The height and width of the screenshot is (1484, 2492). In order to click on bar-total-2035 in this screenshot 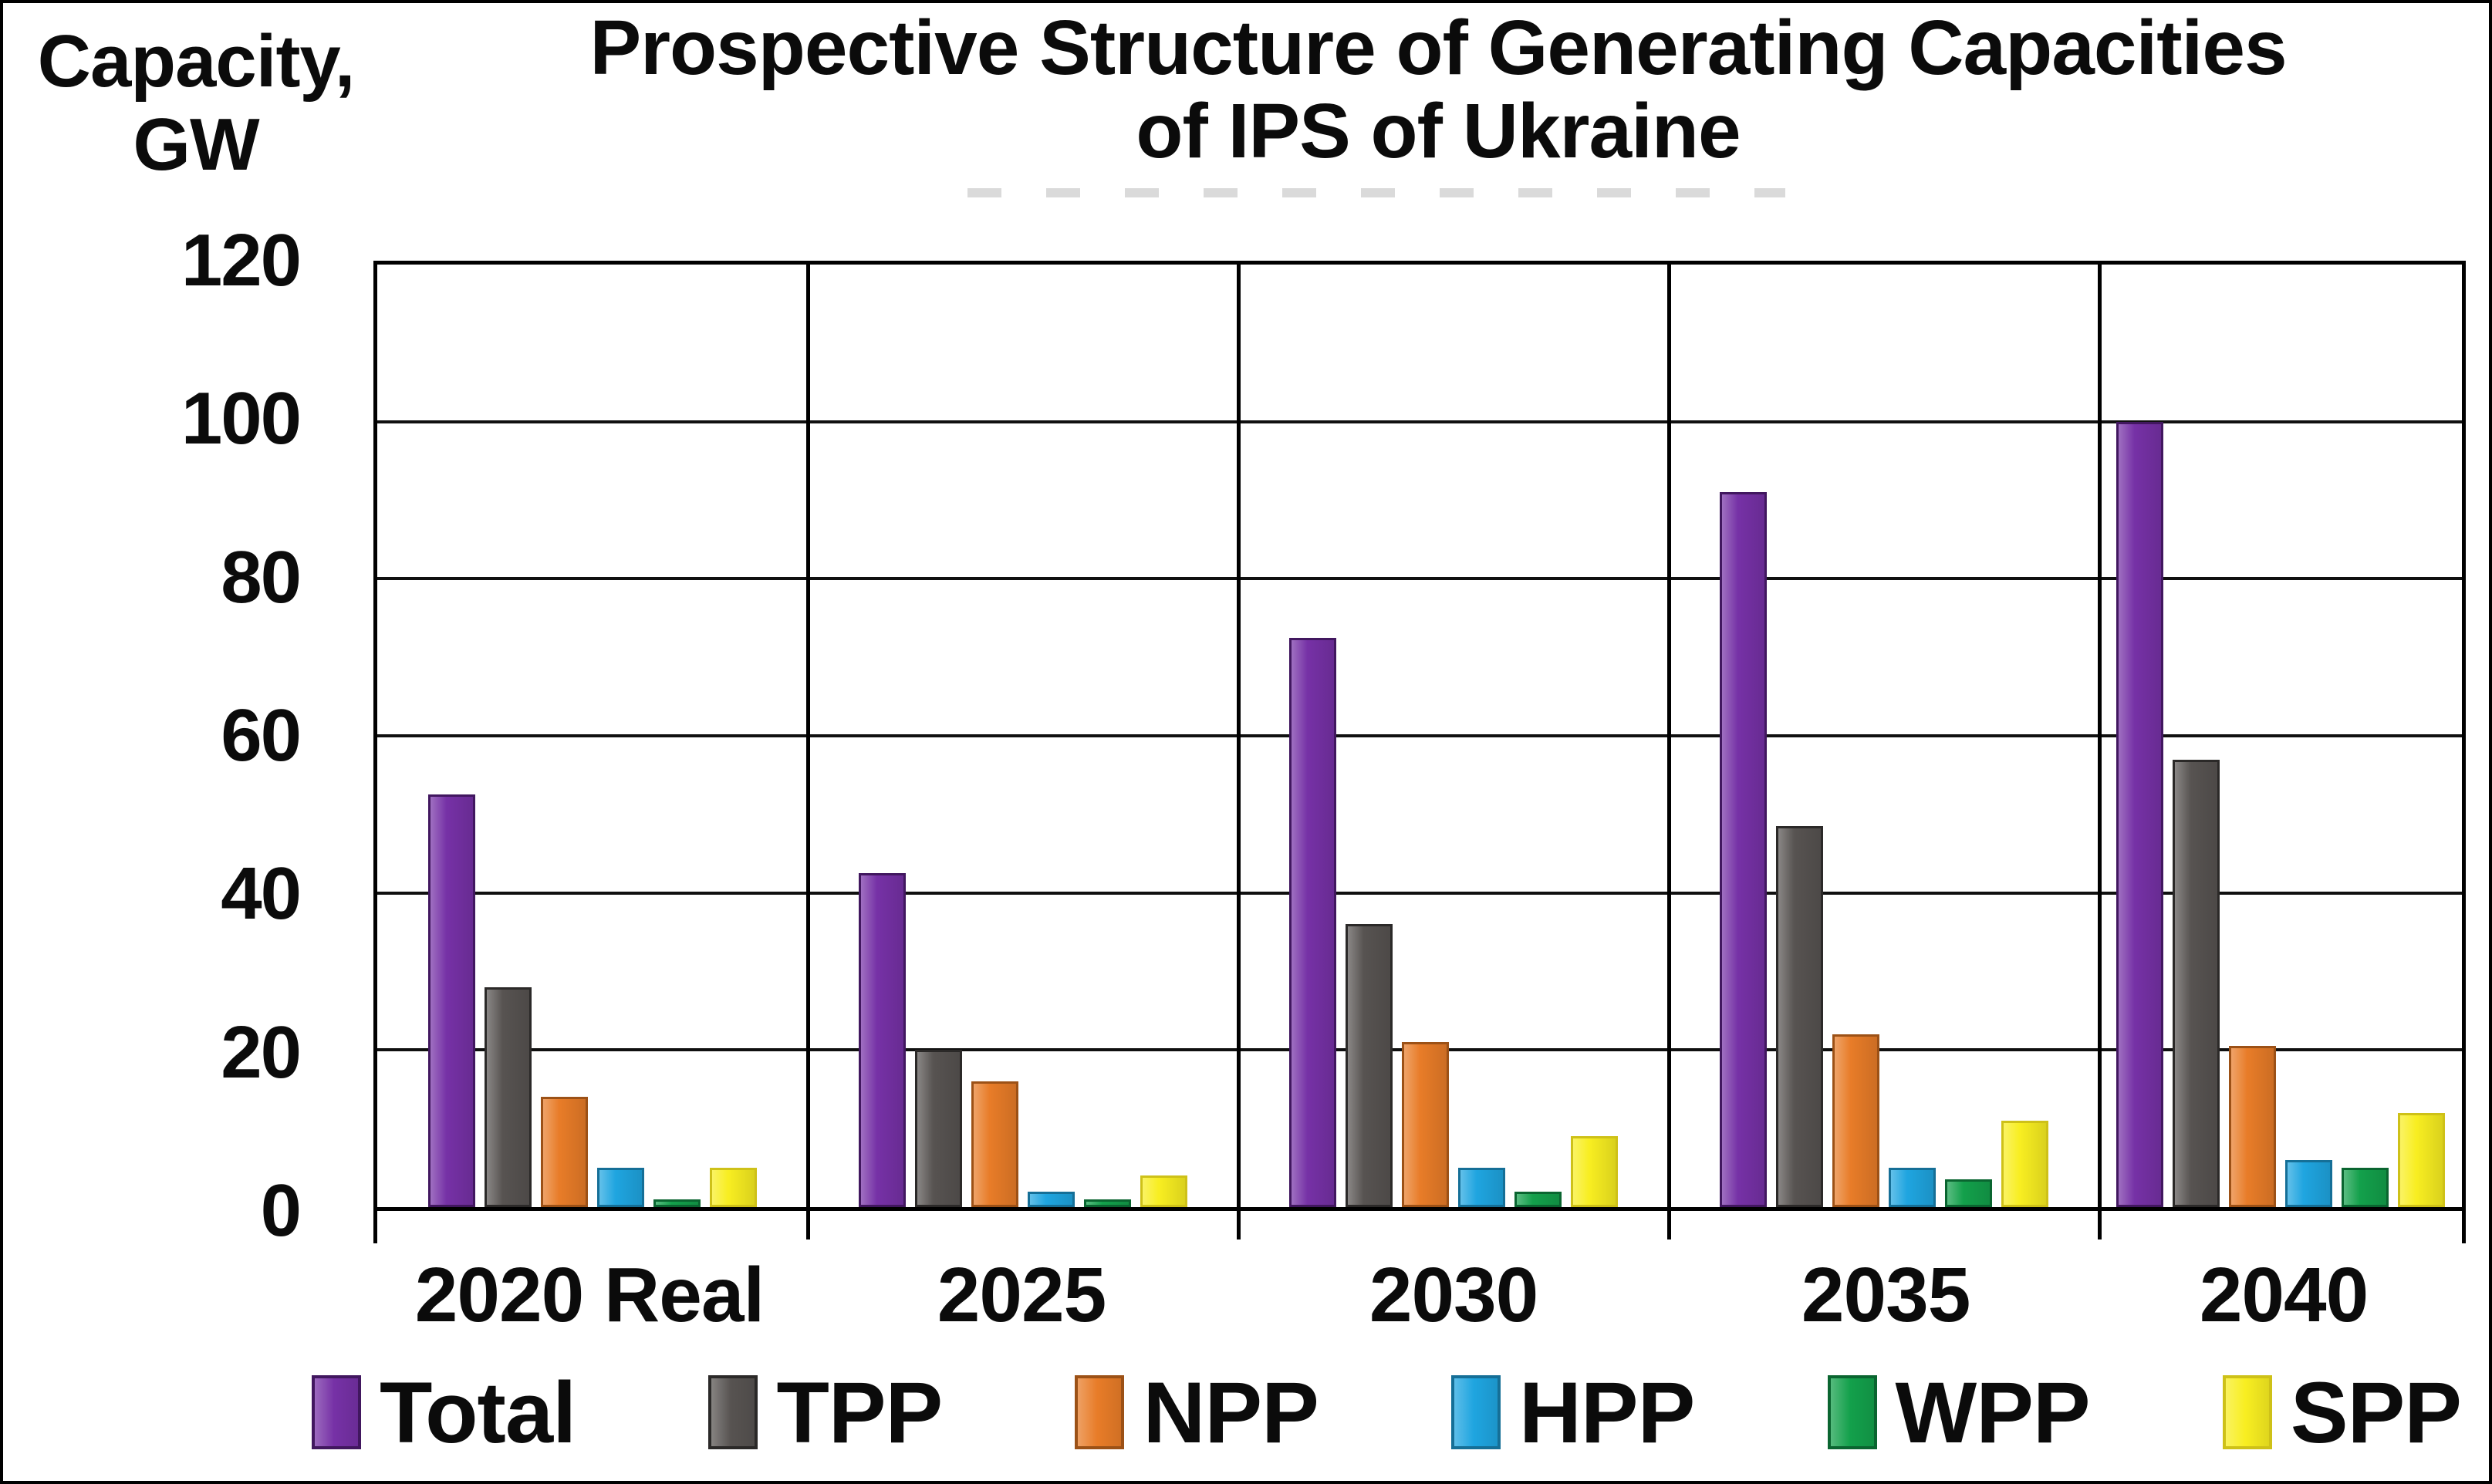, I will do `click(1743, 849)`.